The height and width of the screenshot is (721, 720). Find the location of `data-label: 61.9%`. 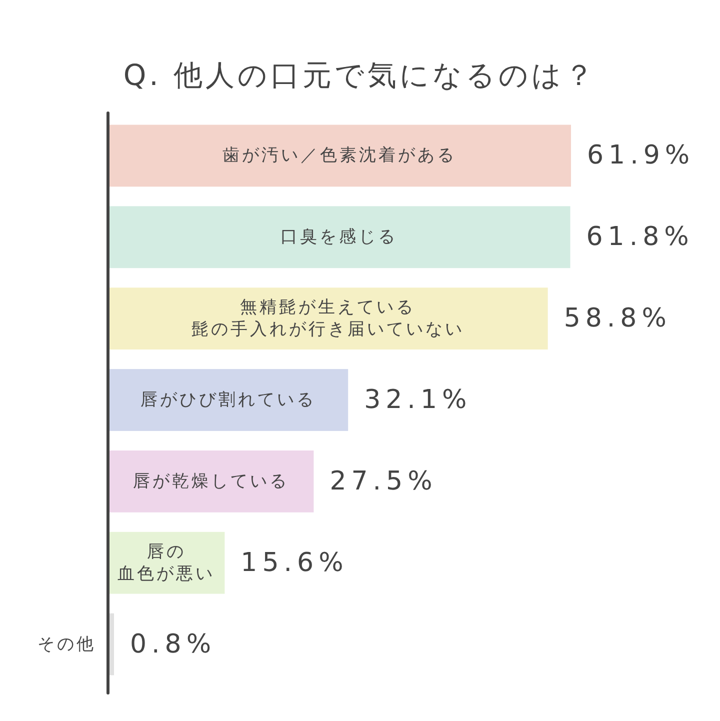

data-label: 61.9% is located at coordinates (641, 155).